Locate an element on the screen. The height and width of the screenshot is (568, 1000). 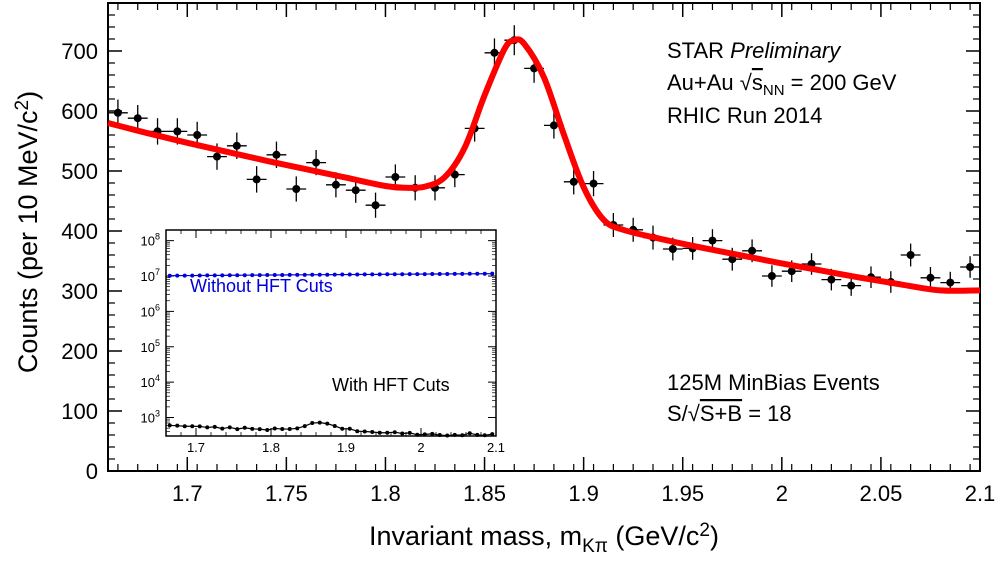
inset-x-tick-label: 2.1 is located at coordinates (496, 447).